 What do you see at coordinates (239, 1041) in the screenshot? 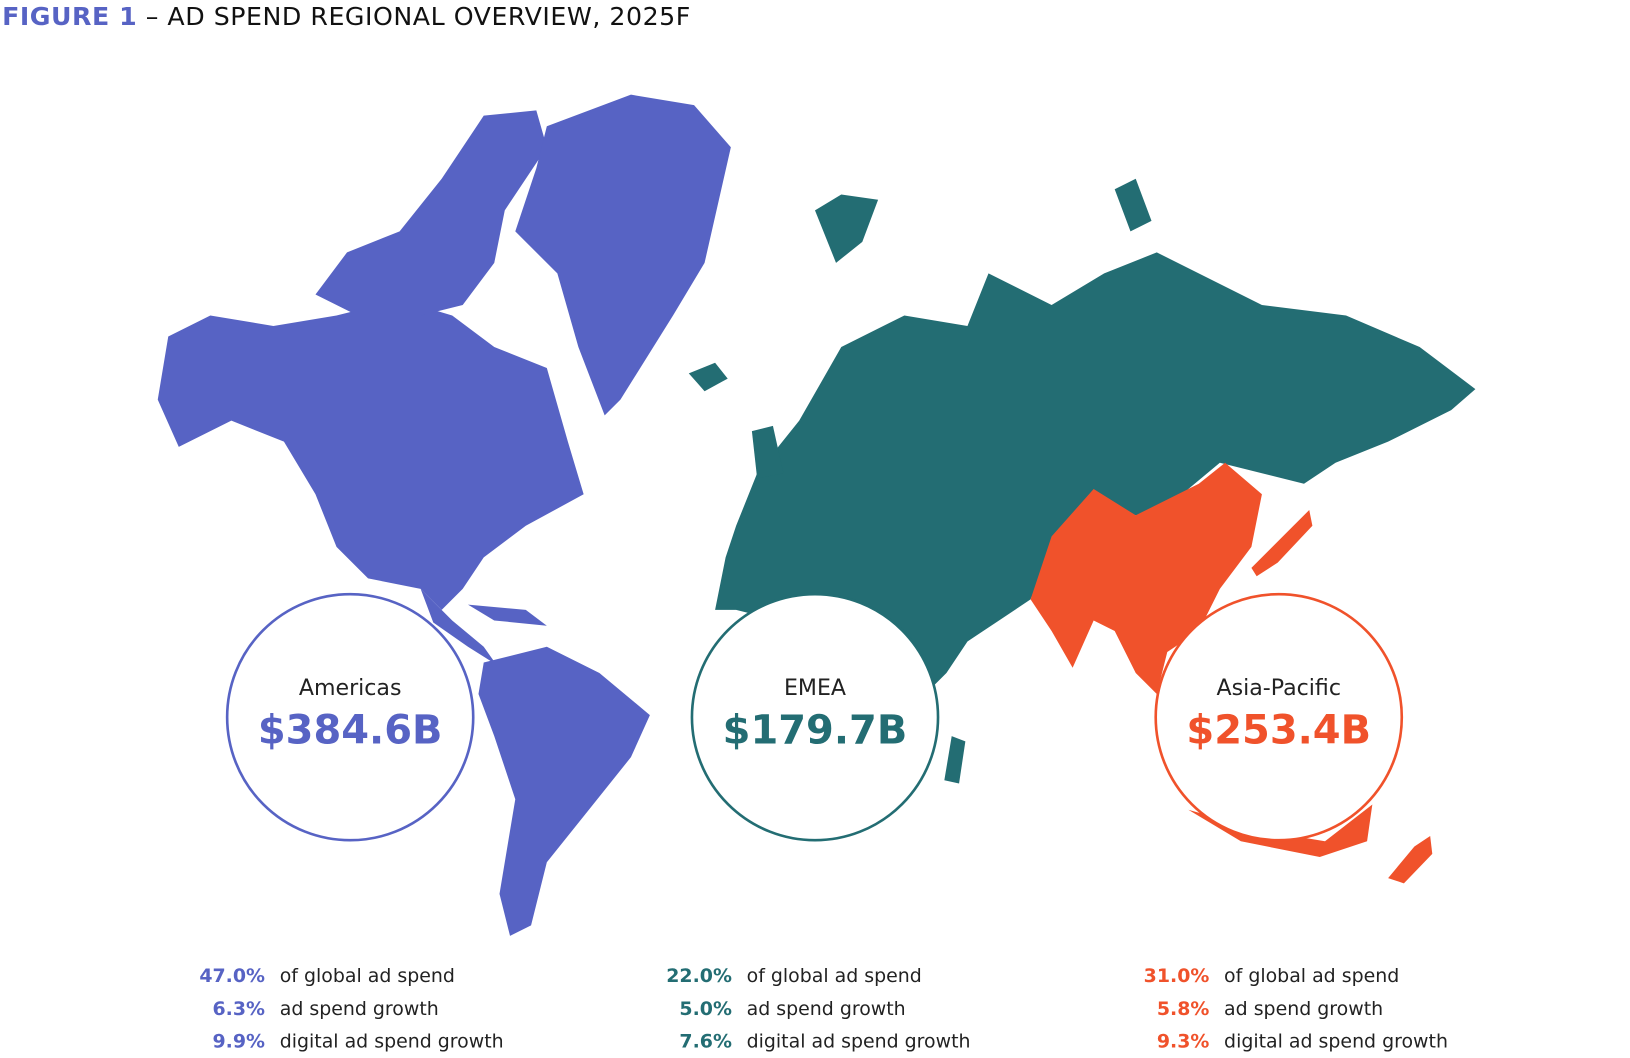
I see `stat-value: 9.9%` at bounding box center [239, 1041].